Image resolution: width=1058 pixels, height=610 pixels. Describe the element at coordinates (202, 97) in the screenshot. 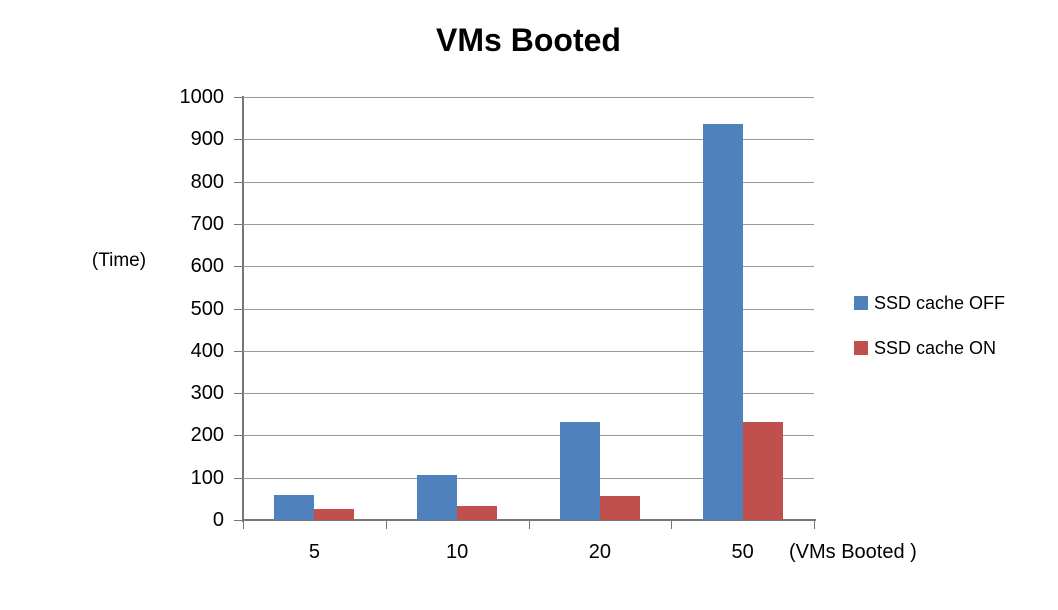

I see `y-tick-label: 1000` at that location.